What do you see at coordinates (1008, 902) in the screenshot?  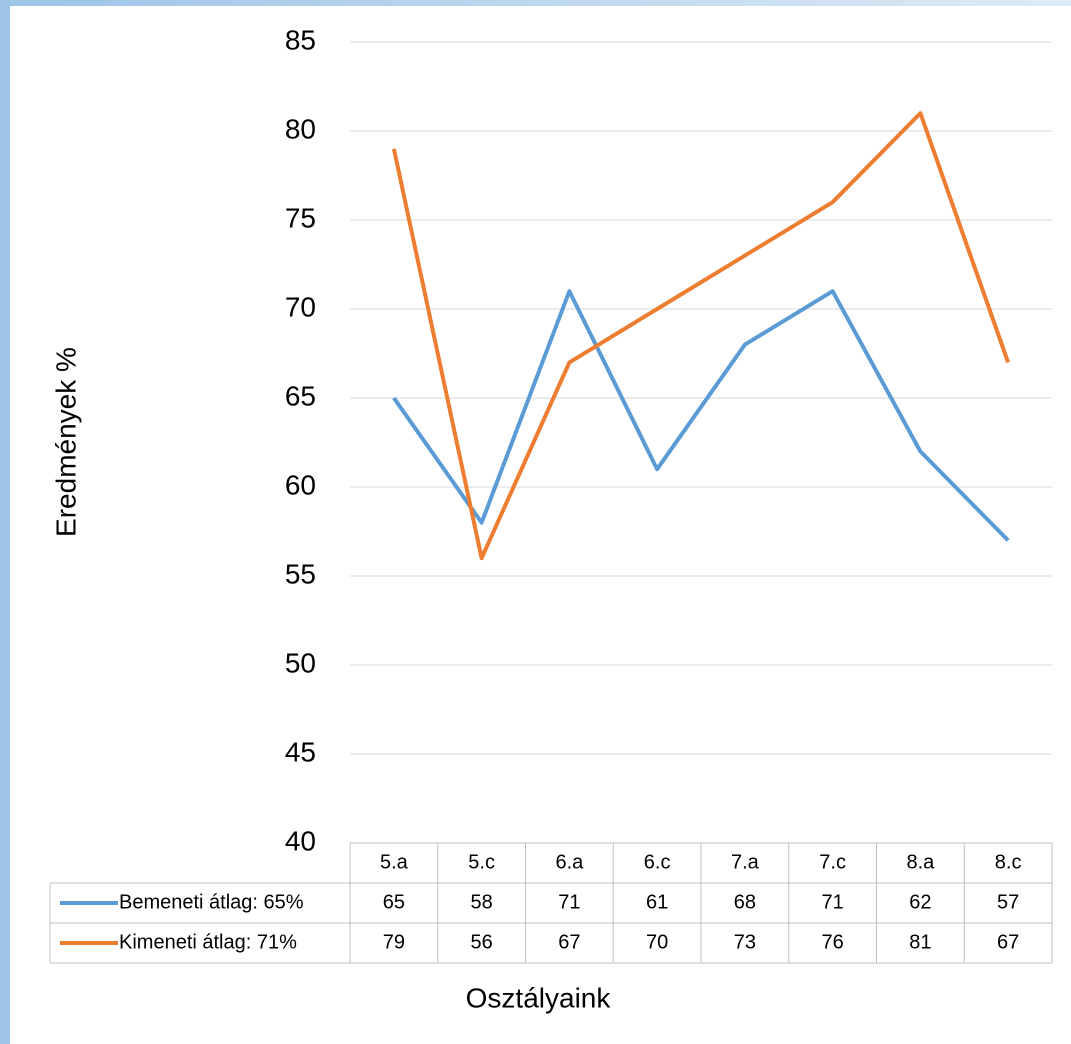 I see `table-value: 57` at bounding box center [1008, 902].